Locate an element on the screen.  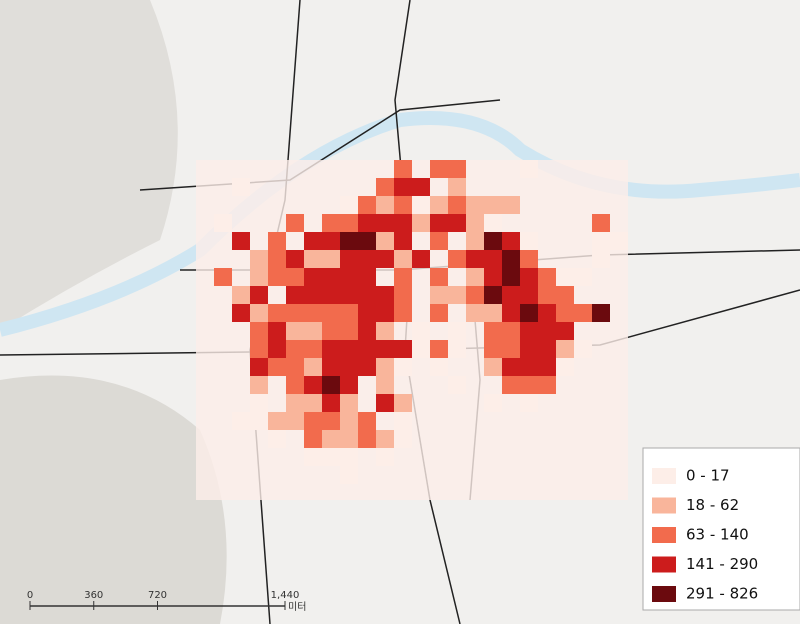
legend: 0 - 17 18 - 62 63 - 140 141 - 290 291 - 826 is located at coordinates (721, 529).